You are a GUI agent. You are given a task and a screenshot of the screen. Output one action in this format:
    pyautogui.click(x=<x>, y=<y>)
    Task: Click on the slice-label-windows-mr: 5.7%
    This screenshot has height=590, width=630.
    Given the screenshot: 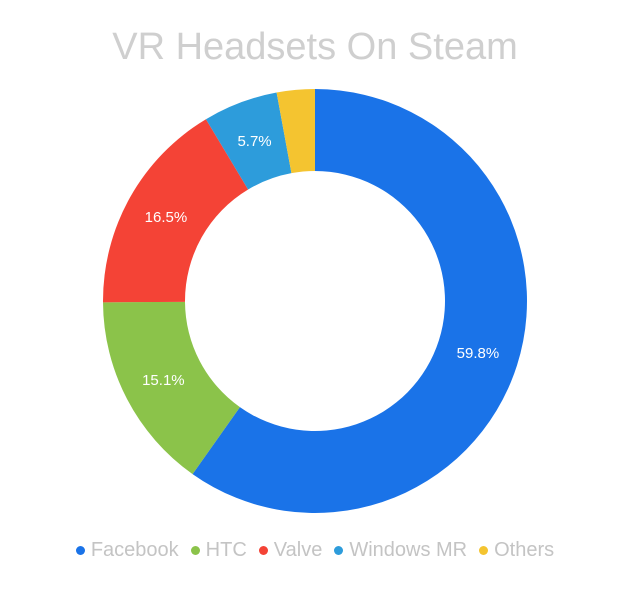 What is the action you would take?
    pyautogui.click(x=254, y=141)
    